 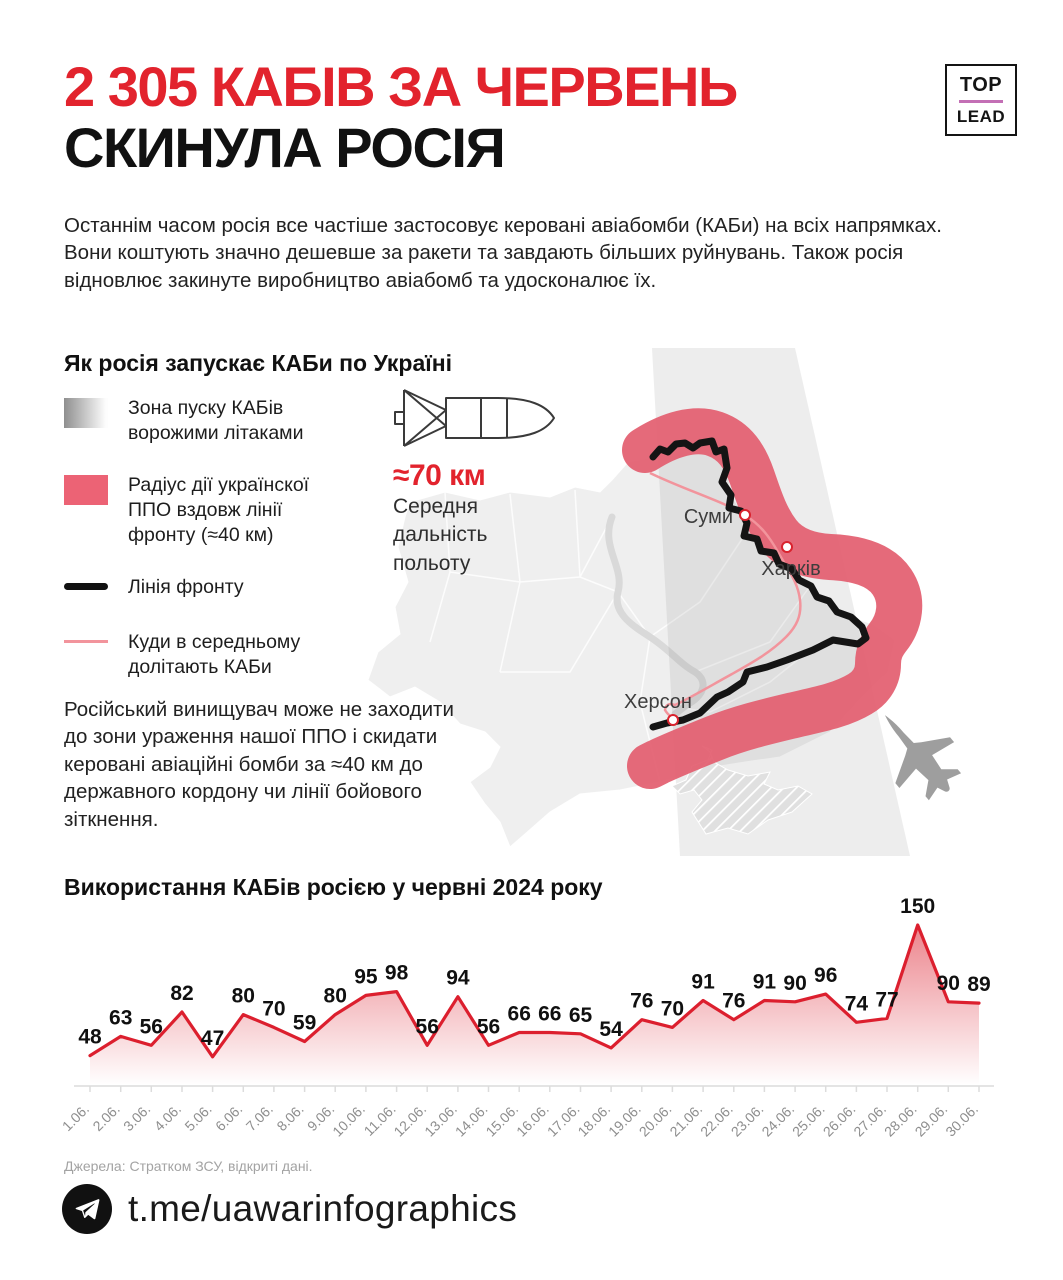 I want to click on date-label: 14.06., so click(x=471, y=1120).